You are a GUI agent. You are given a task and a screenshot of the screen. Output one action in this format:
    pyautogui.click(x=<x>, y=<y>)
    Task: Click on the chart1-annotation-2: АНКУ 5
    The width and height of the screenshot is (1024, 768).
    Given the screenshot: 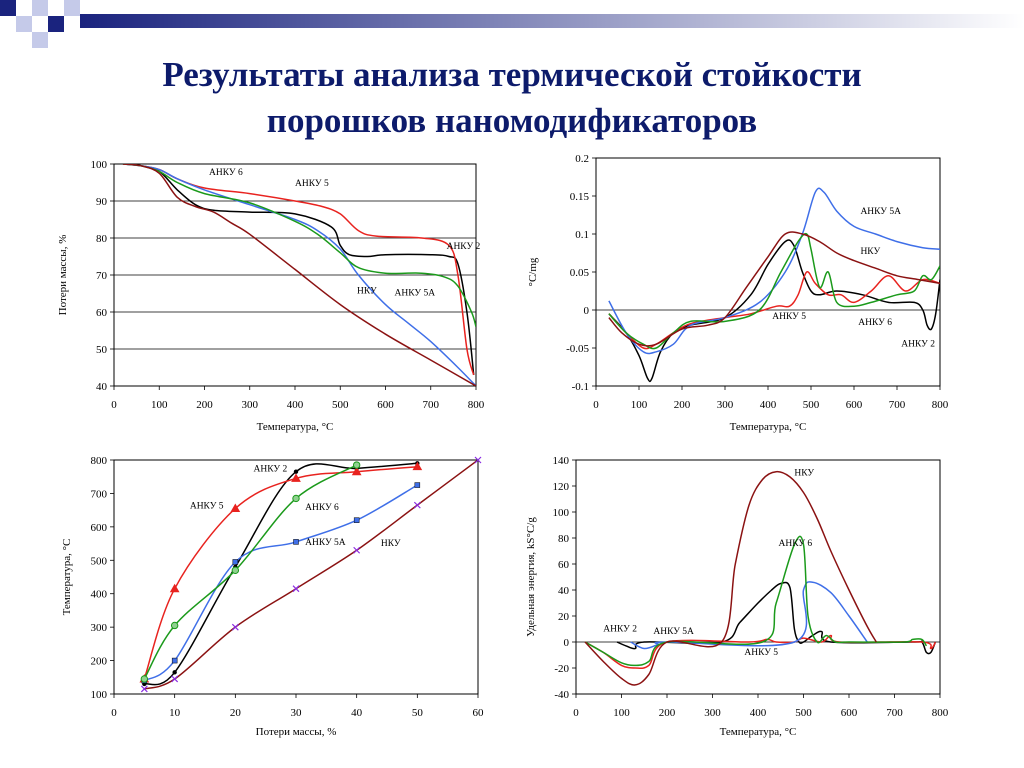 What is the action you would take?
    pyautogui.click(x=789, y=317)
    